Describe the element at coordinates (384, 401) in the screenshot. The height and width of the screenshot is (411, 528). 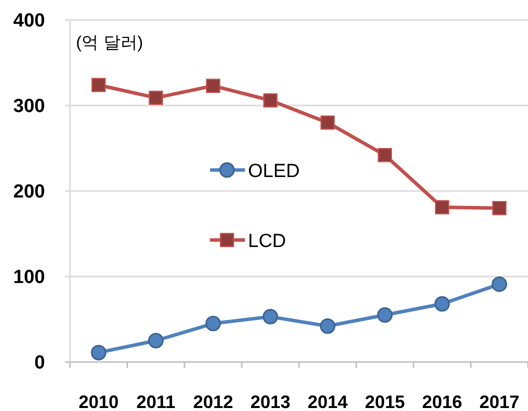
I see `x-tick-label: 2015` at that location.